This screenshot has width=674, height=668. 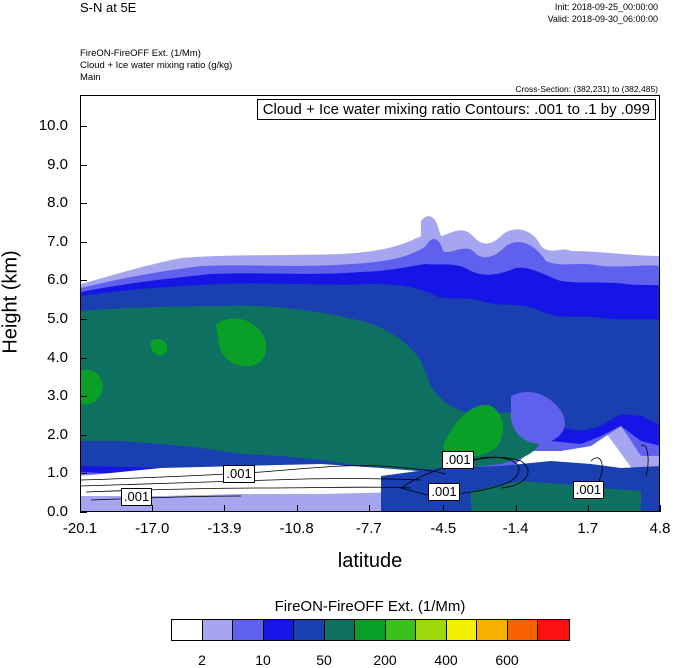 What do you see at coordinates (57, 396) in the screenshot?
I see `y-tick-label: 3.0` at bounding box center [57, 396].